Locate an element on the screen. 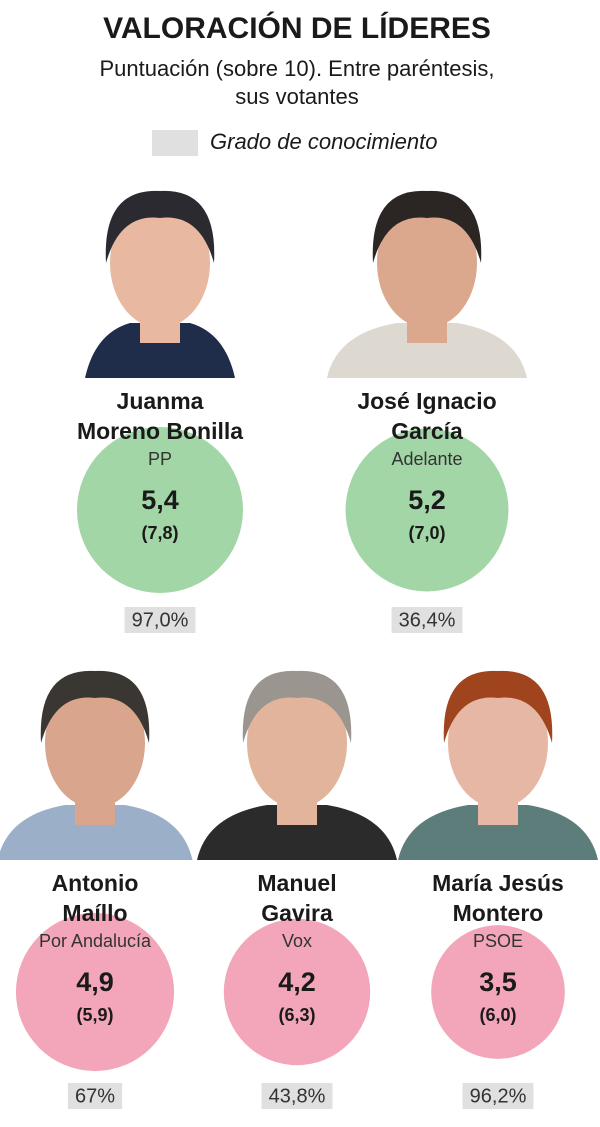  party: Adelante is located at coordinates (426, 459).